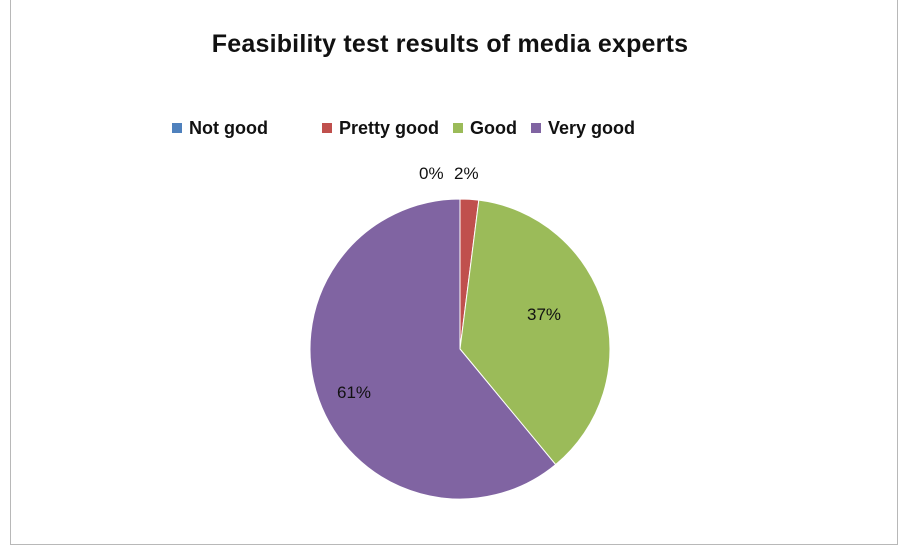 The width and height of the screenshot is (900, 549). I want to click on pie-data-labels: 0% 2% 37% 61%, so click(449, 283).